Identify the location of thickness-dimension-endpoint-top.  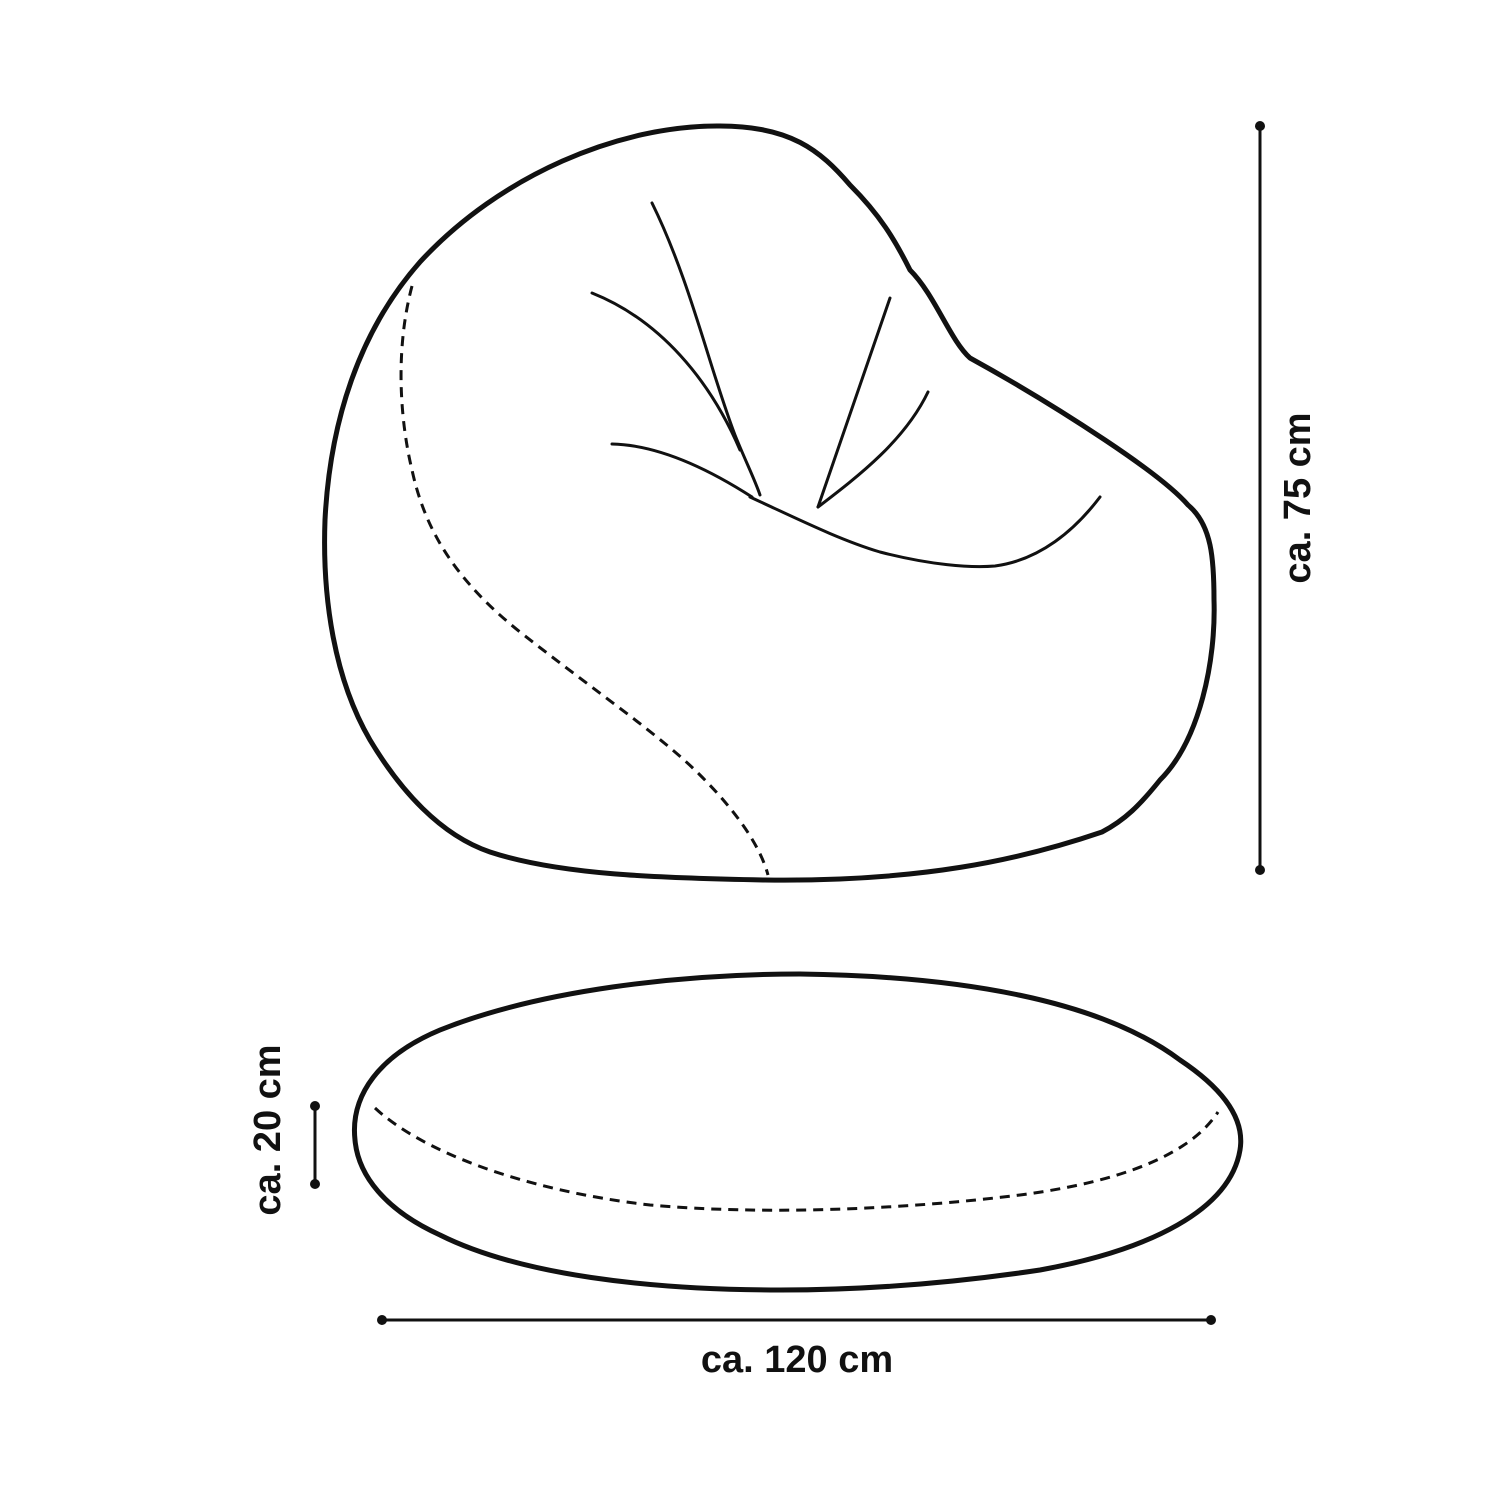
(315, 1106).